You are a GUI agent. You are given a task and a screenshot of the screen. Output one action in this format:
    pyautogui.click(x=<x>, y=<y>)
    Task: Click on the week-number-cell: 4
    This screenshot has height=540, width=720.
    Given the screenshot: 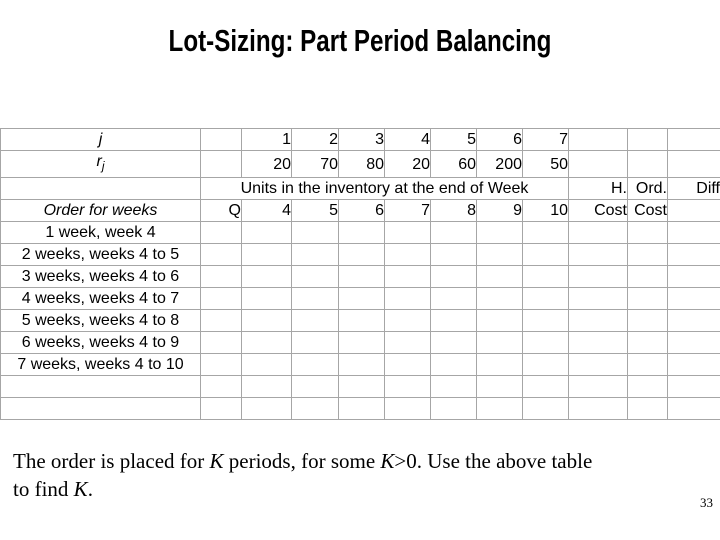 What is the action you would take?
    pyautogui.click(x=266, y=211)
    